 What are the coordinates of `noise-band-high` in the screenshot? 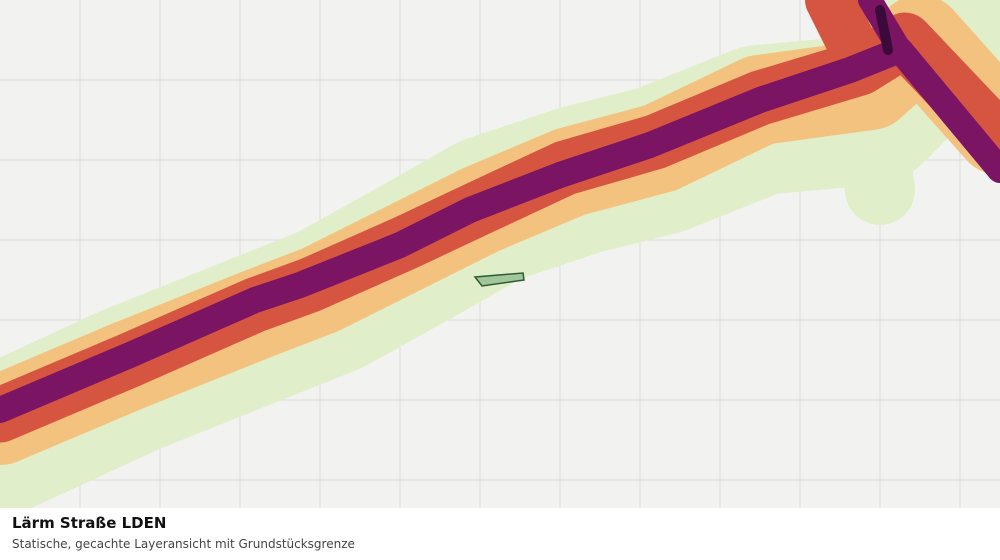 It's located at (840, 32).